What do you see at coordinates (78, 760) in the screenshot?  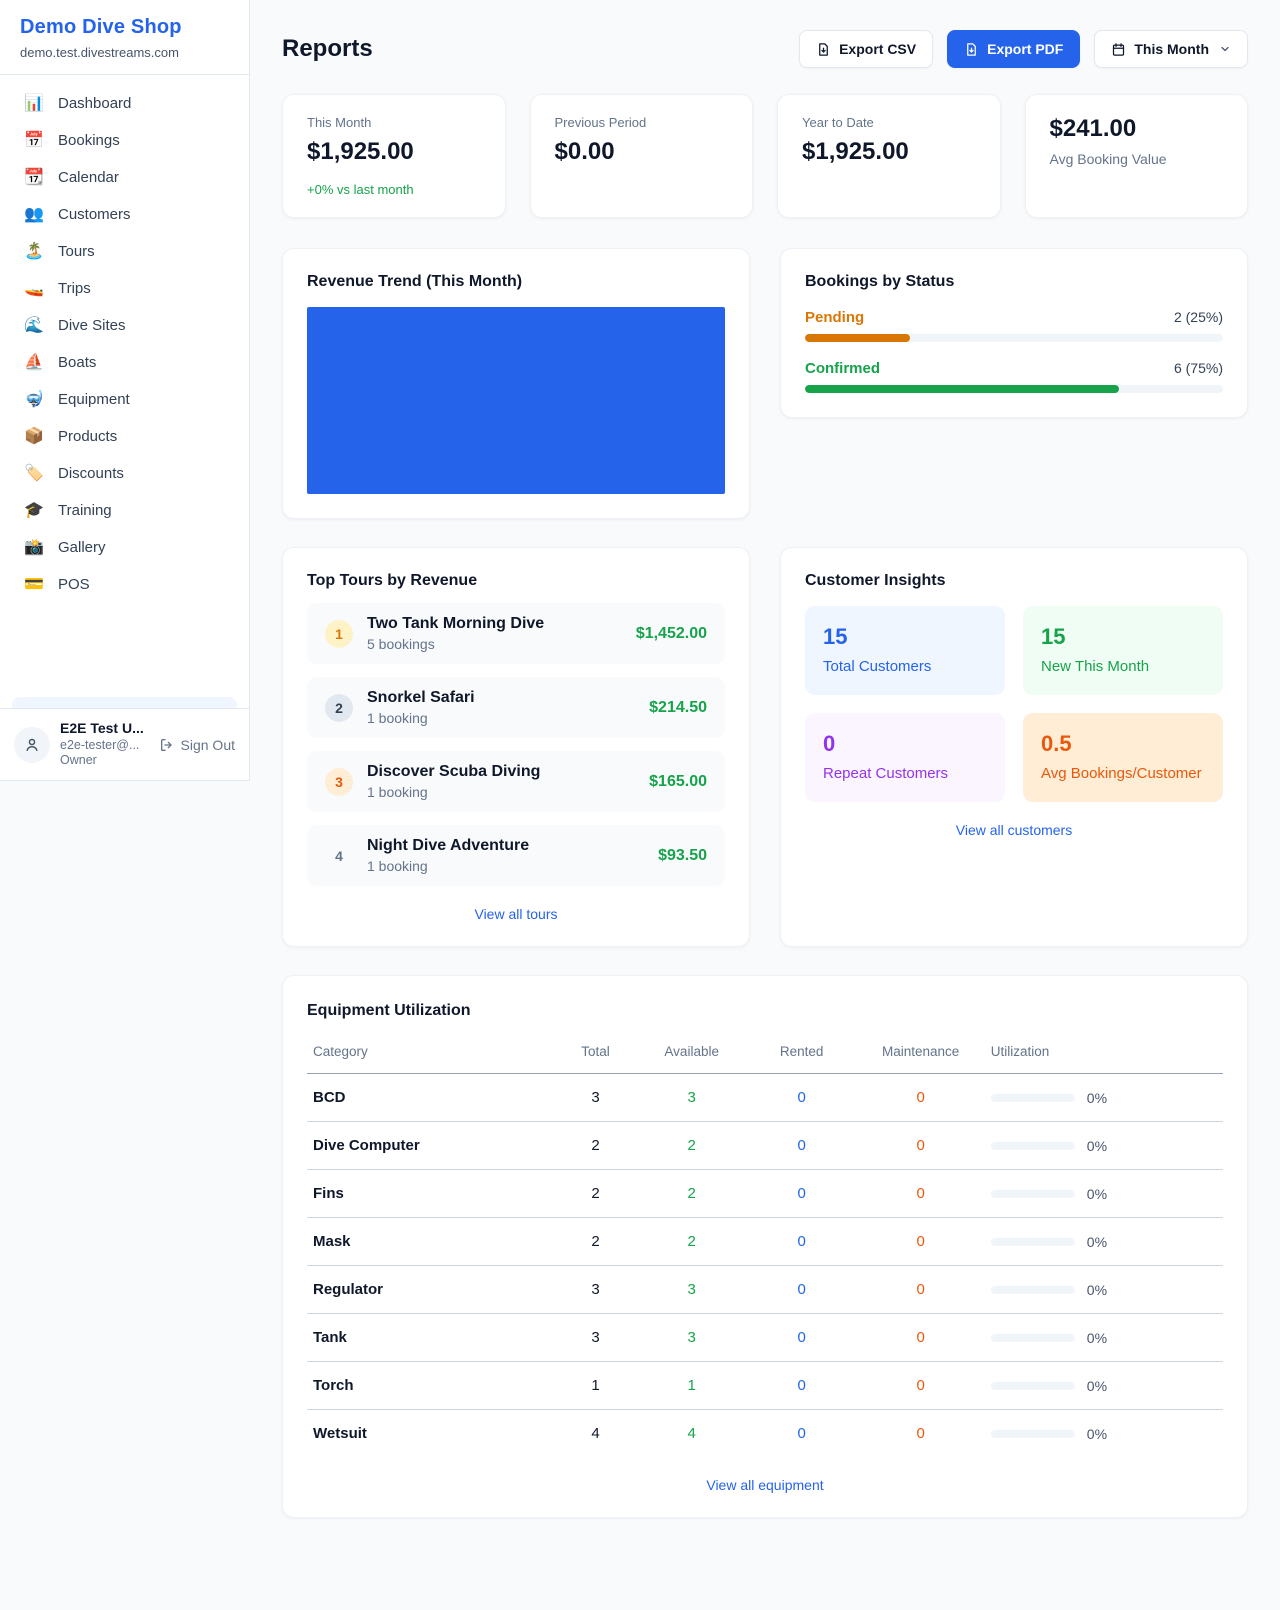 I see `user-role: Owner` at bounding box center [78, 760].